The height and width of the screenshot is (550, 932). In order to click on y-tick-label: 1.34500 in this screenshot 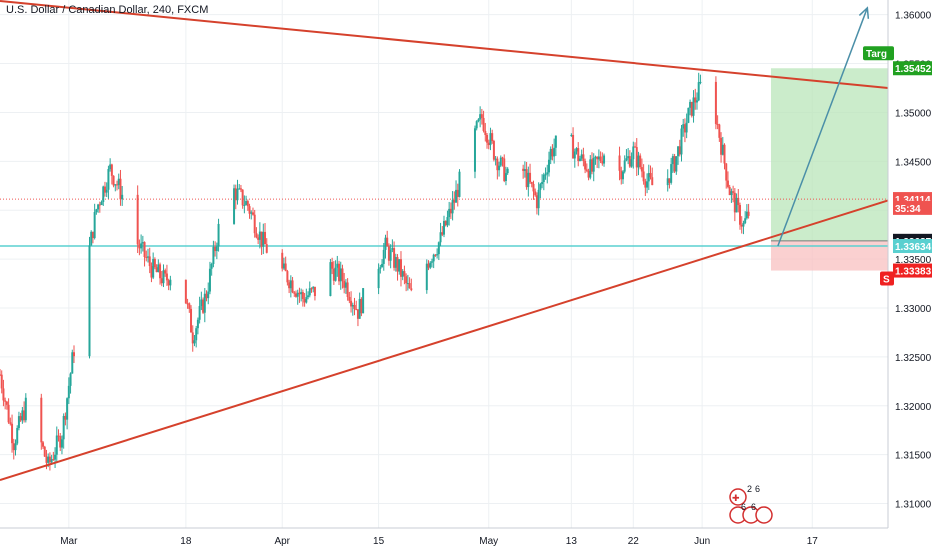, I will do `click(913, 162)`.